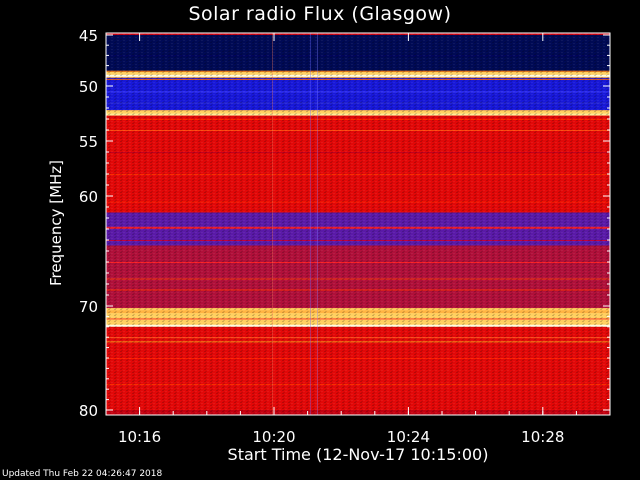 The height and width of the screenshot is (480, 640). I want to click on y-tick-label: 80, so click(88, 411).